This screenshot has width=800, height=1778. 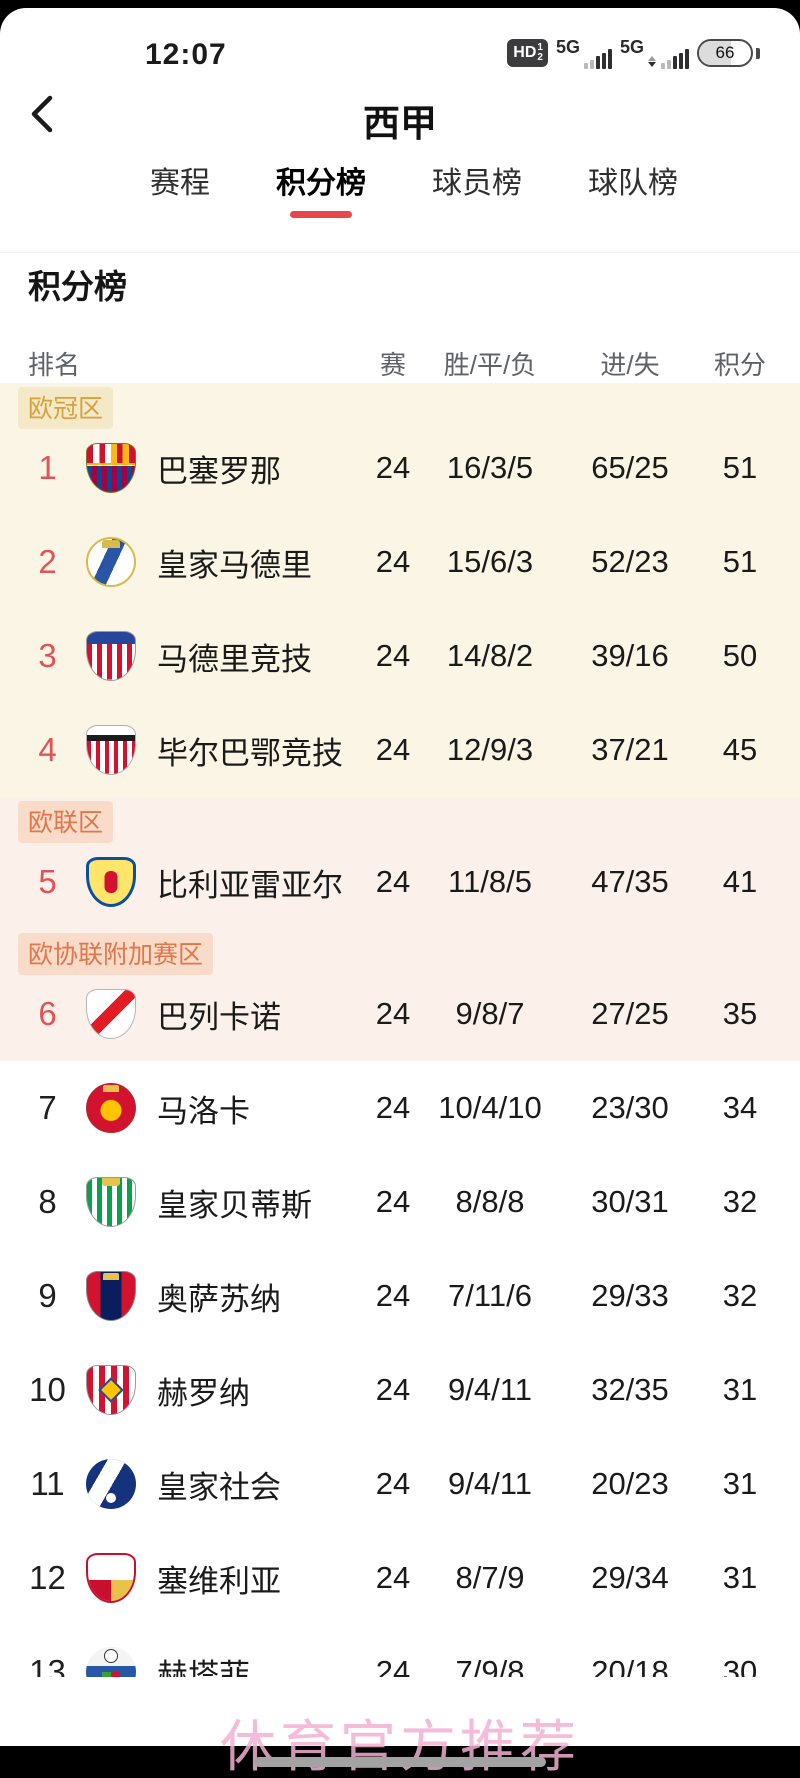 What do you see at coordinates (234, 659) in the screenshot?
I see `team-name: 马德里竞技` at bounding box center [234, 659].